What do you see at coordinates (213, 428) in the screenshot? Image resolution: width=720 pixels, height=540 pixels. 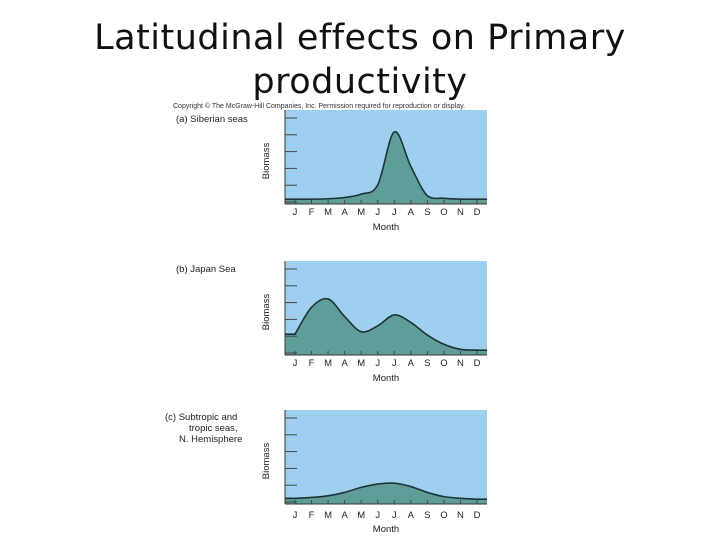 I see `panel-label: tropic seas,` at bounding box center [213, 428].